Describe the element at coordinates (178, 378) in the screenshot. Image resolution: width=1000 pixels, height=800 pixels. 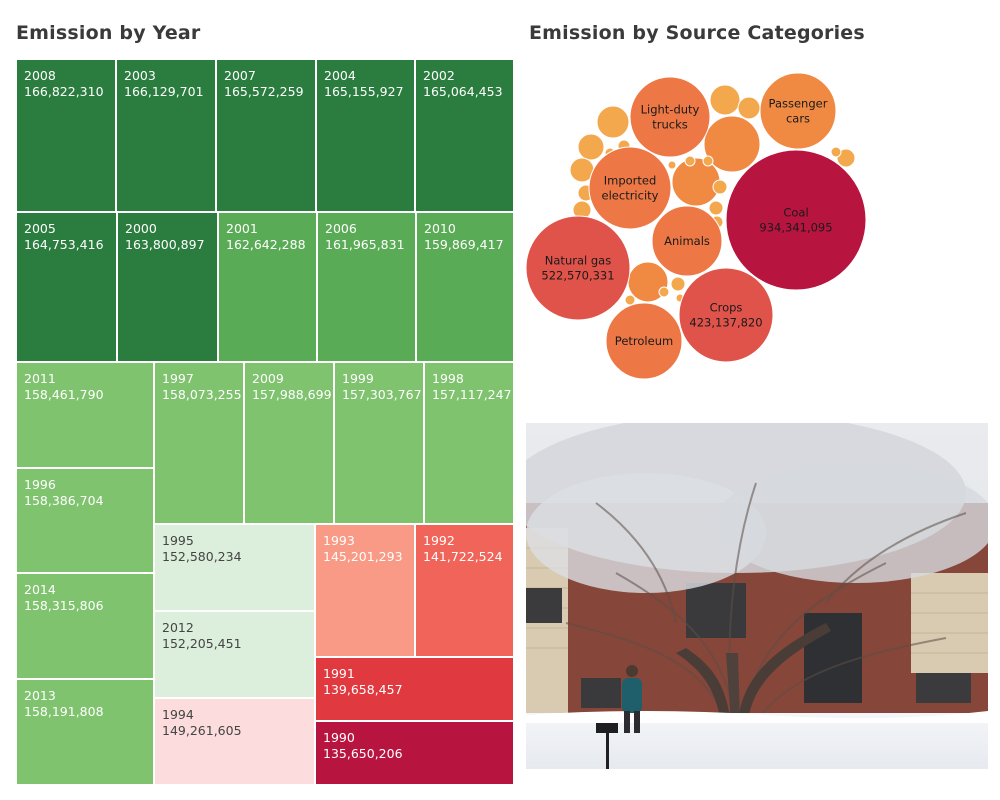
I see `treemap-tile-year: 1997` at that location.